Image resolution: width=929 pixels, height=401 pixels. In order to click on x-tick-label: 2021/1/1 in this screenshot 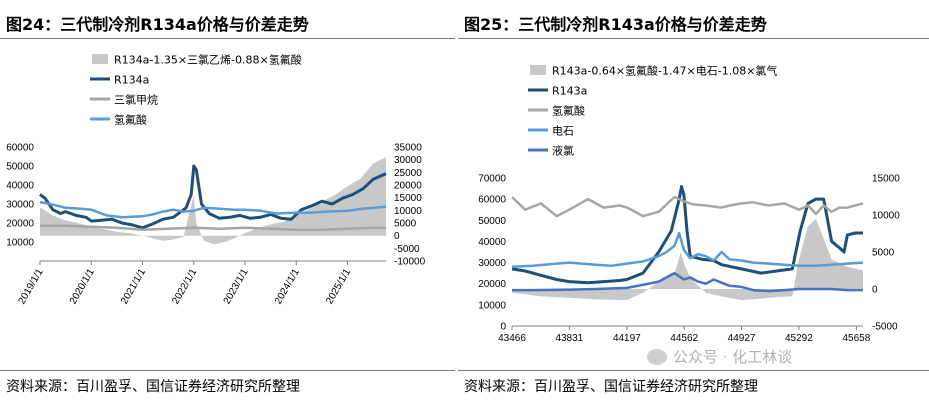, I will do `click(133, 287)`.